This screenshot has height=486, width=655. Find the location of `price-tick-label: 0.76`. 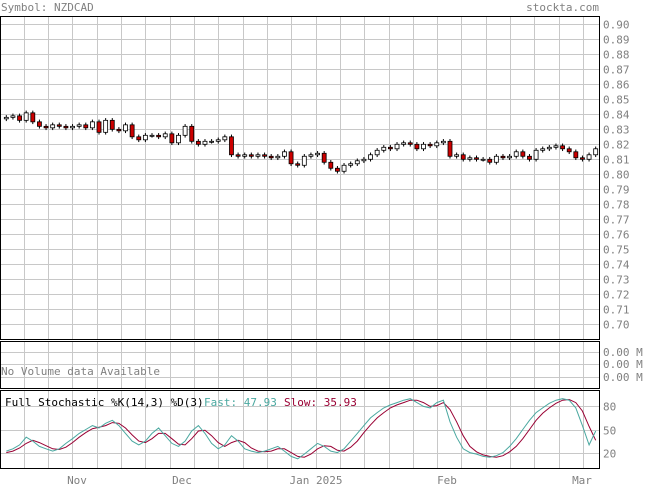

price-tick-label: 0.76 is located at coordinates (616, 235).